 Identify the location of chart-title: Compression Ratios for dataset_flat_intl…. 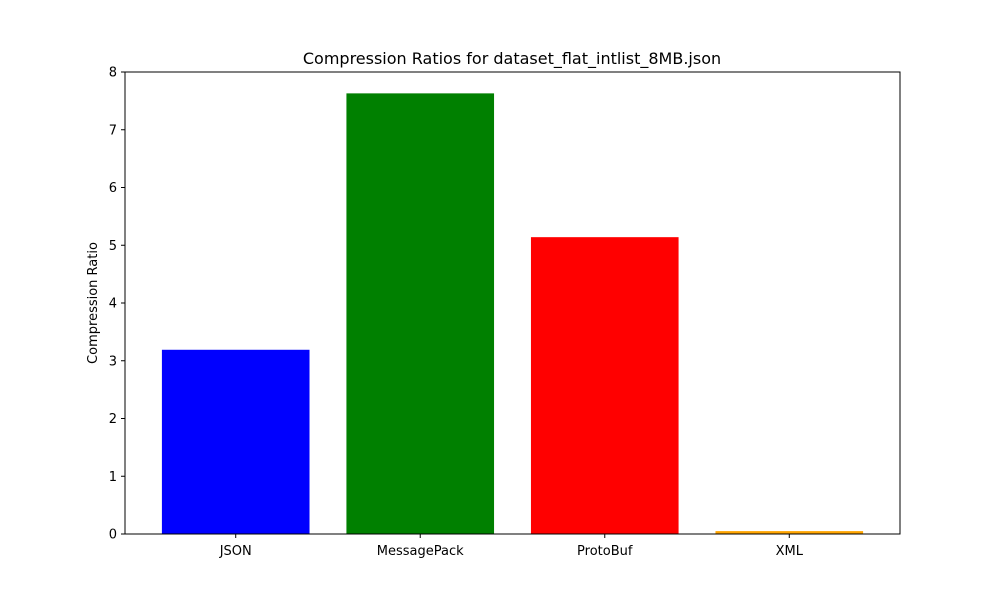
(512, 59).